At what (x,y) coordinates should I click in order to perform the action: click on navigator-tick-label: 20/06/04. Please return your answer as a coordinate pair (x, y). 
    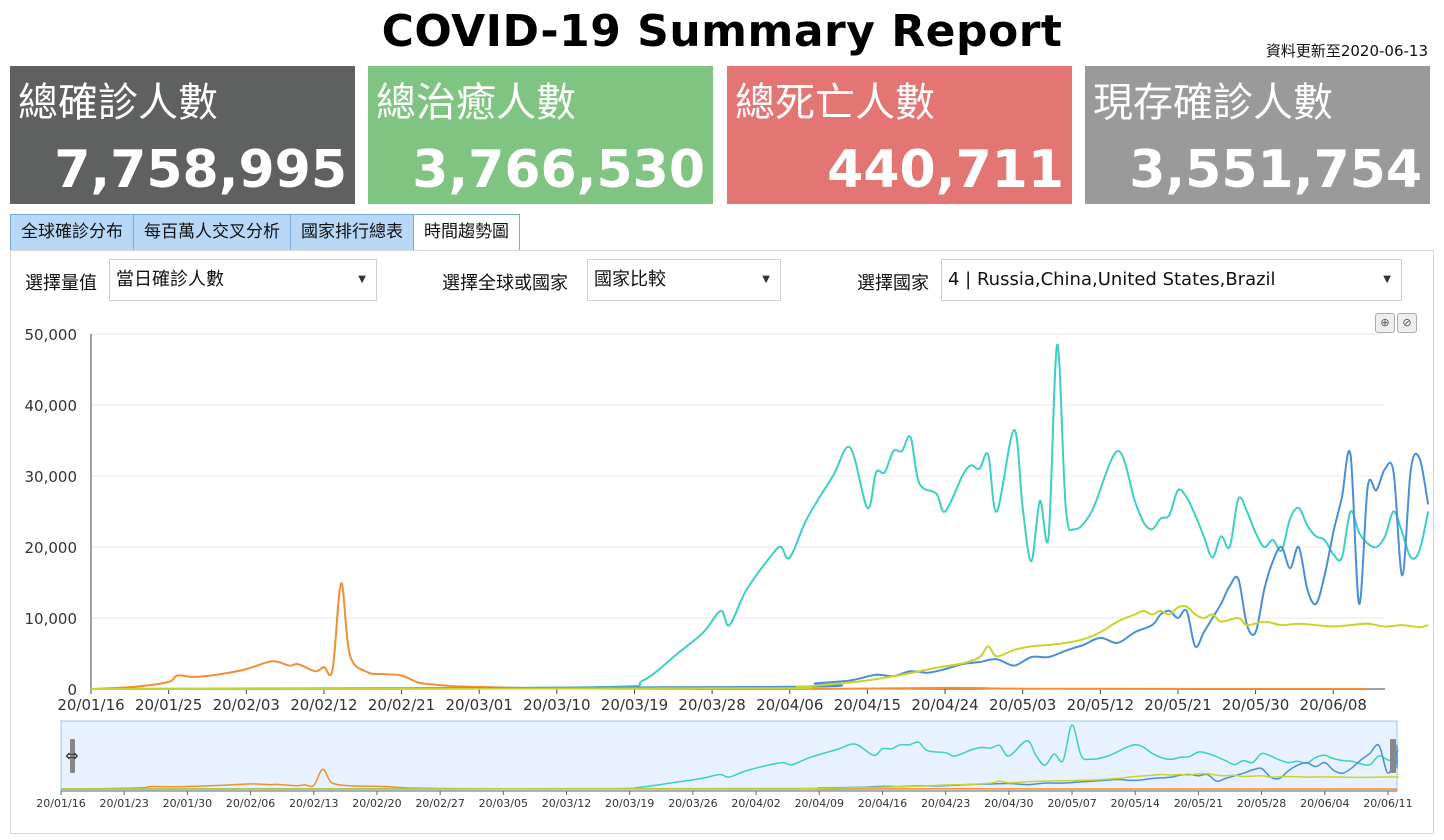
    Looking at the image, I should click on (1324, 803).